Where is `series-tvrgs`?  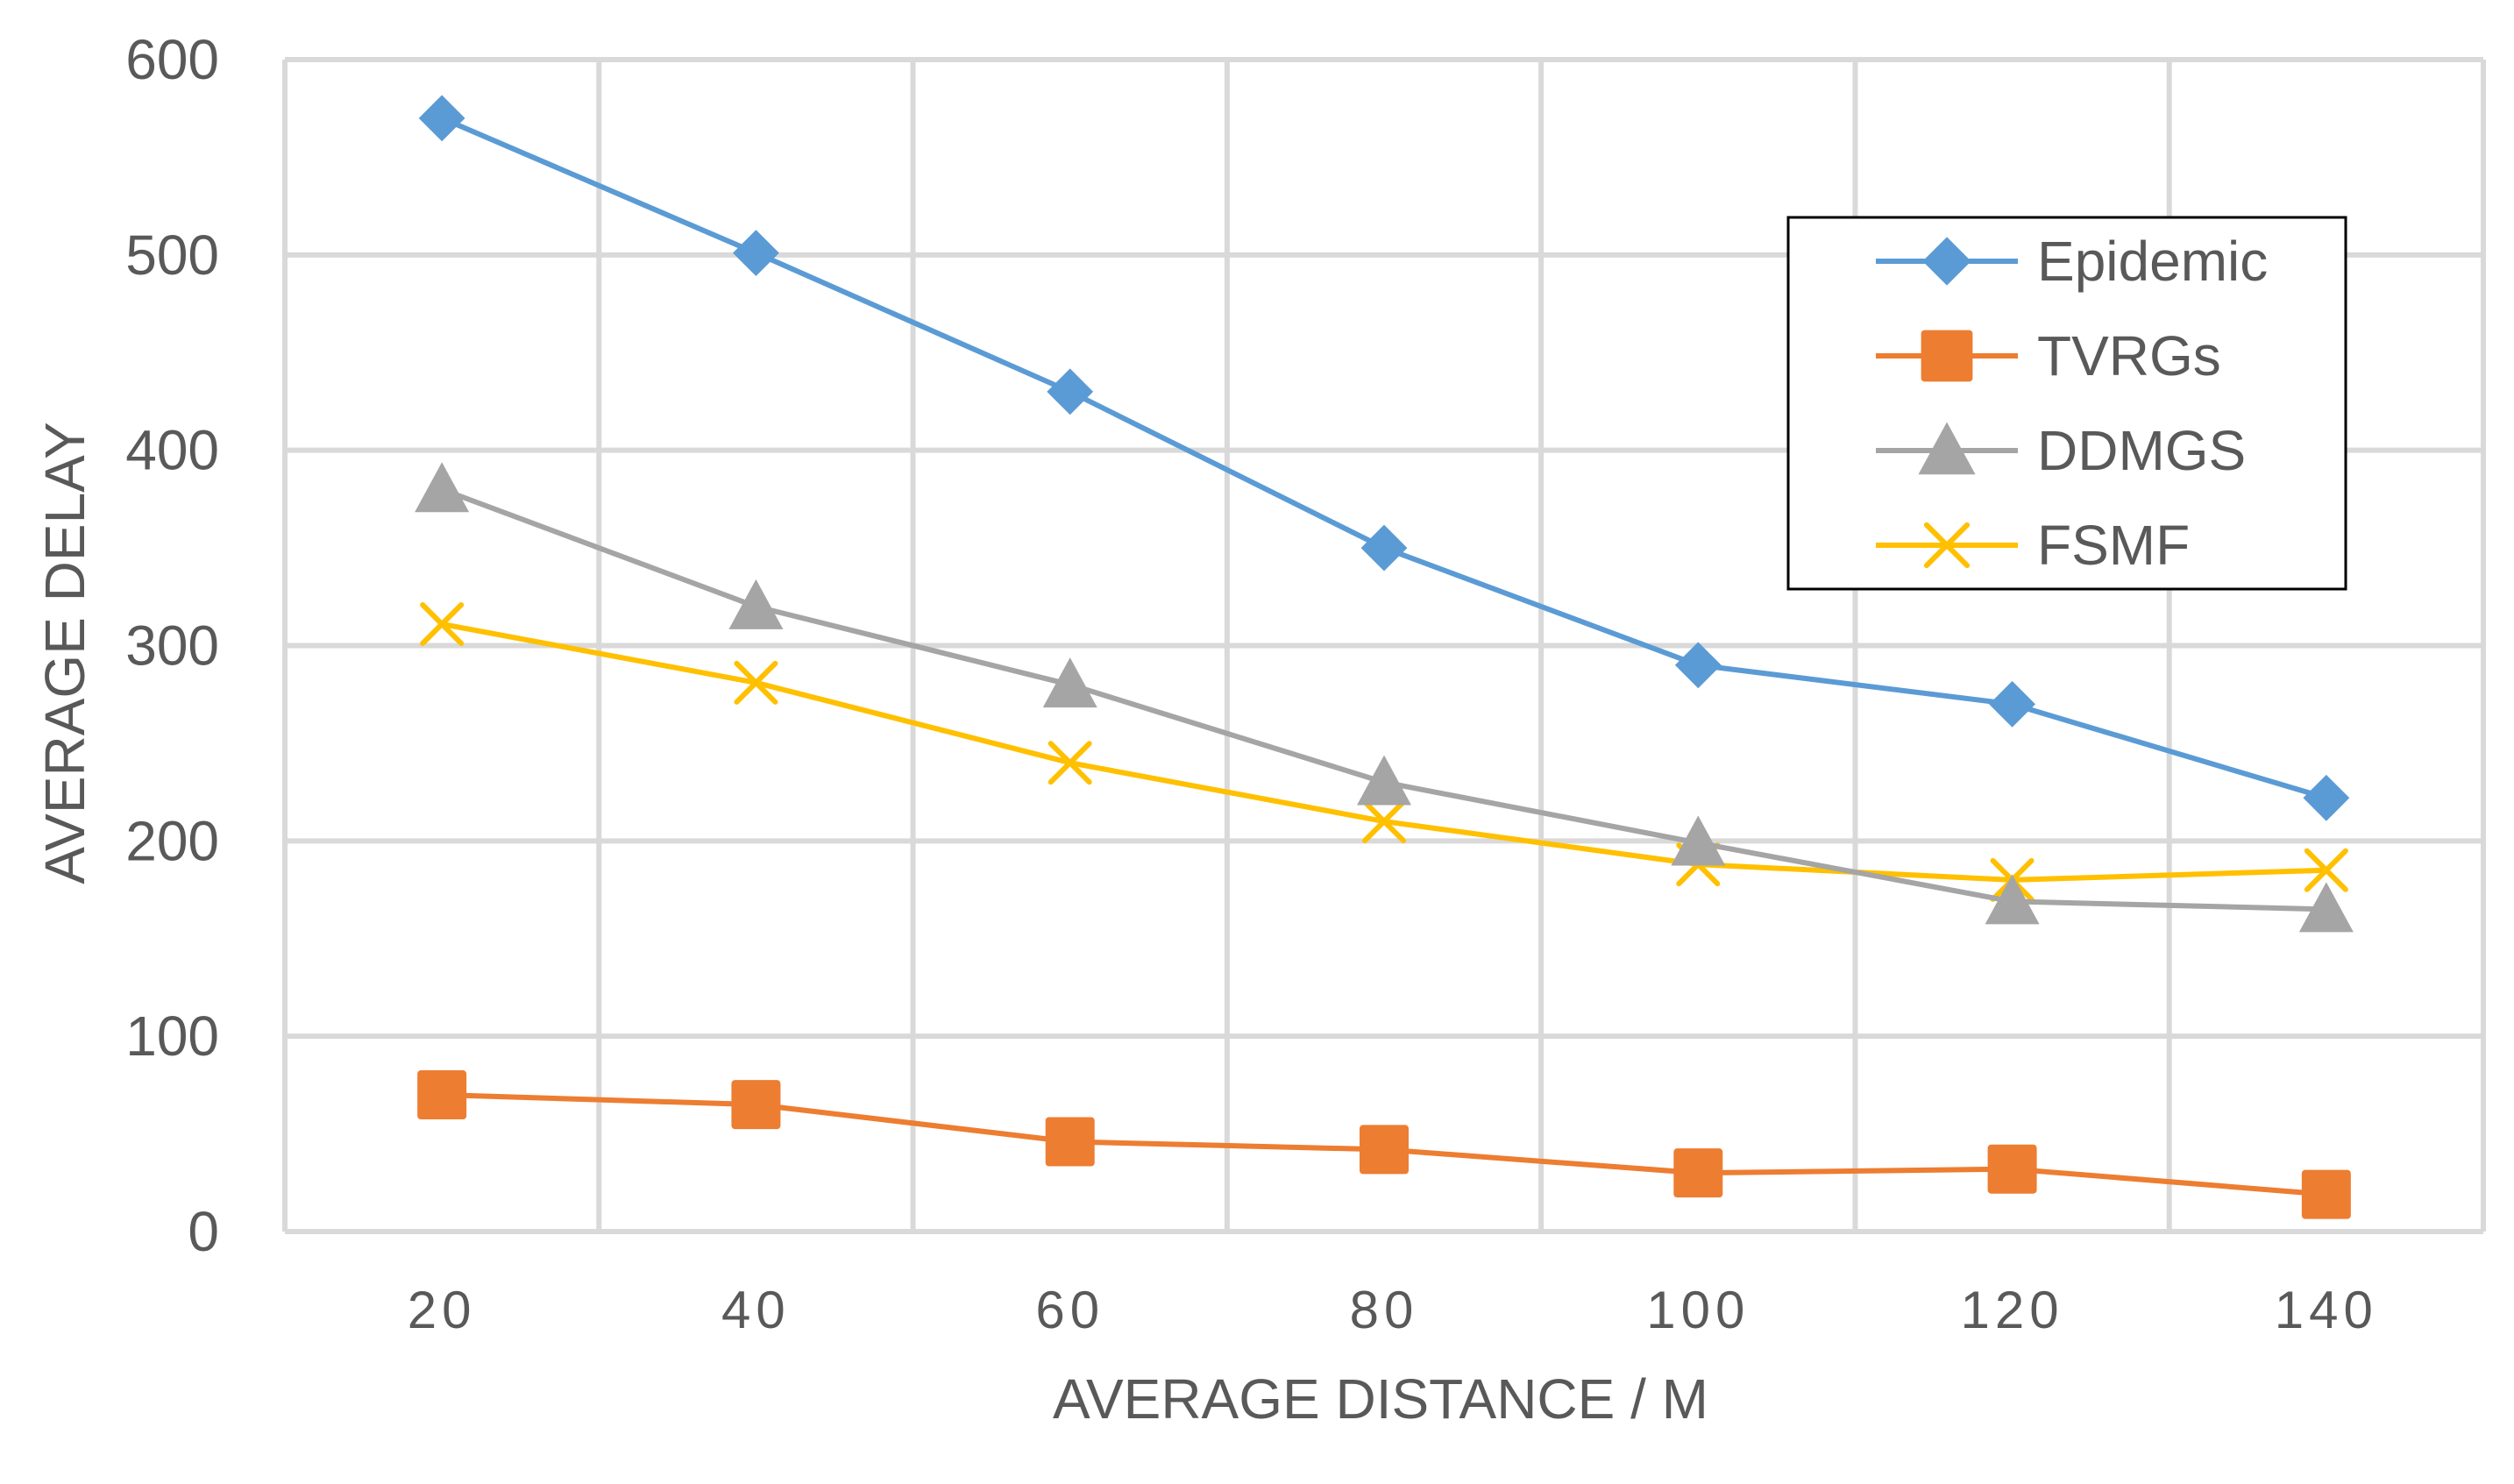 series-tvrgs is located at coordinates (1384, 1144).